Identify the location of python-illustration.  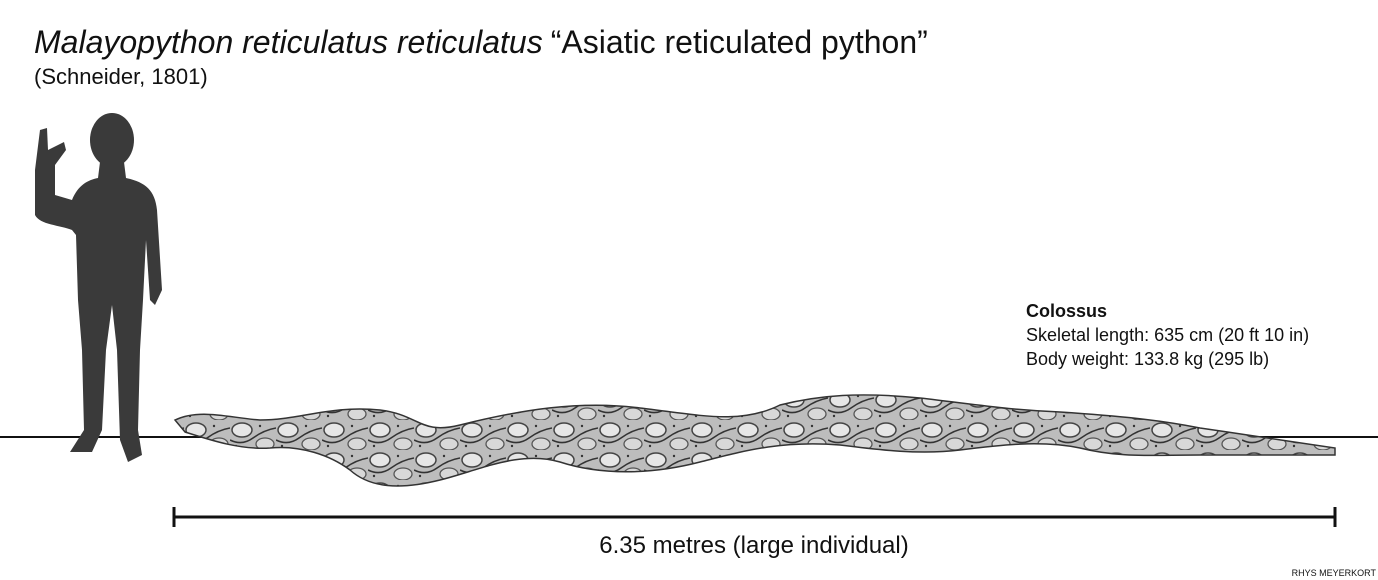
(754, 440).